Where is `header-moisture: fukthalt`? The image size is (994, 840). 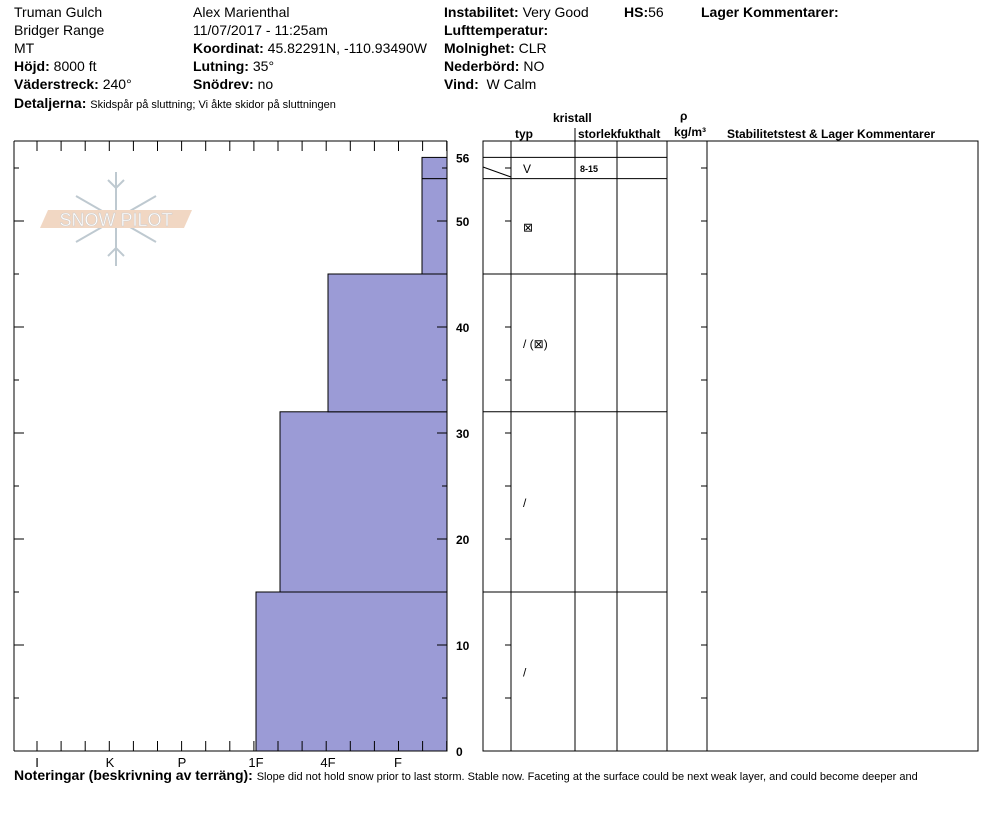
header-moisture: fukthalt is located at coordinates (639, 134).